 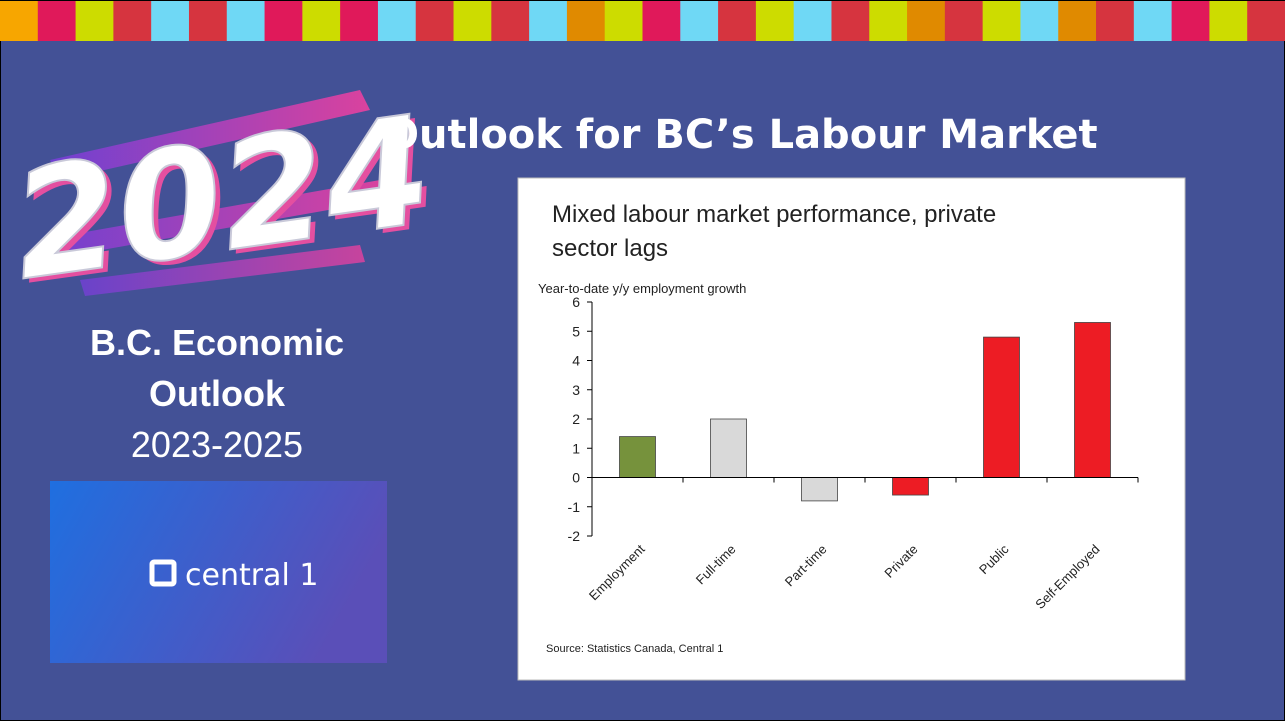 What do you see at coordinates (576, 302) in the screenshot?
I see `y-tick-label: 6` at bounding box center [576, 302].